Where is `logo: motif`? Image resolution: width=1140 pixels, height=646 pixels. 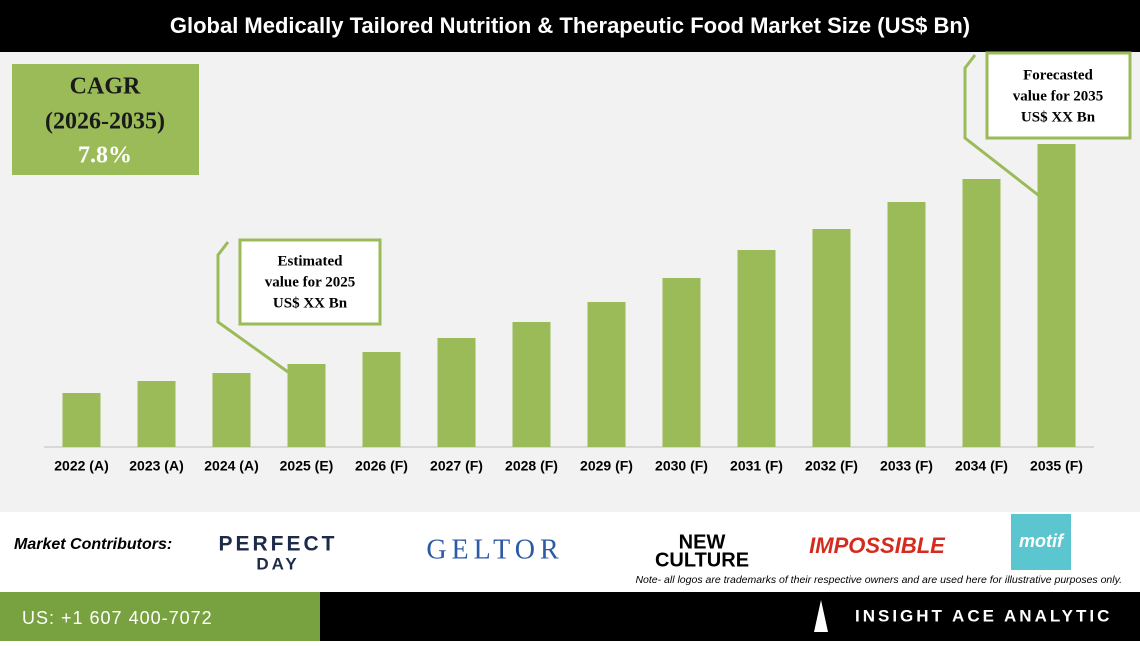
logo: motif is located at coordinates (1042, 541).